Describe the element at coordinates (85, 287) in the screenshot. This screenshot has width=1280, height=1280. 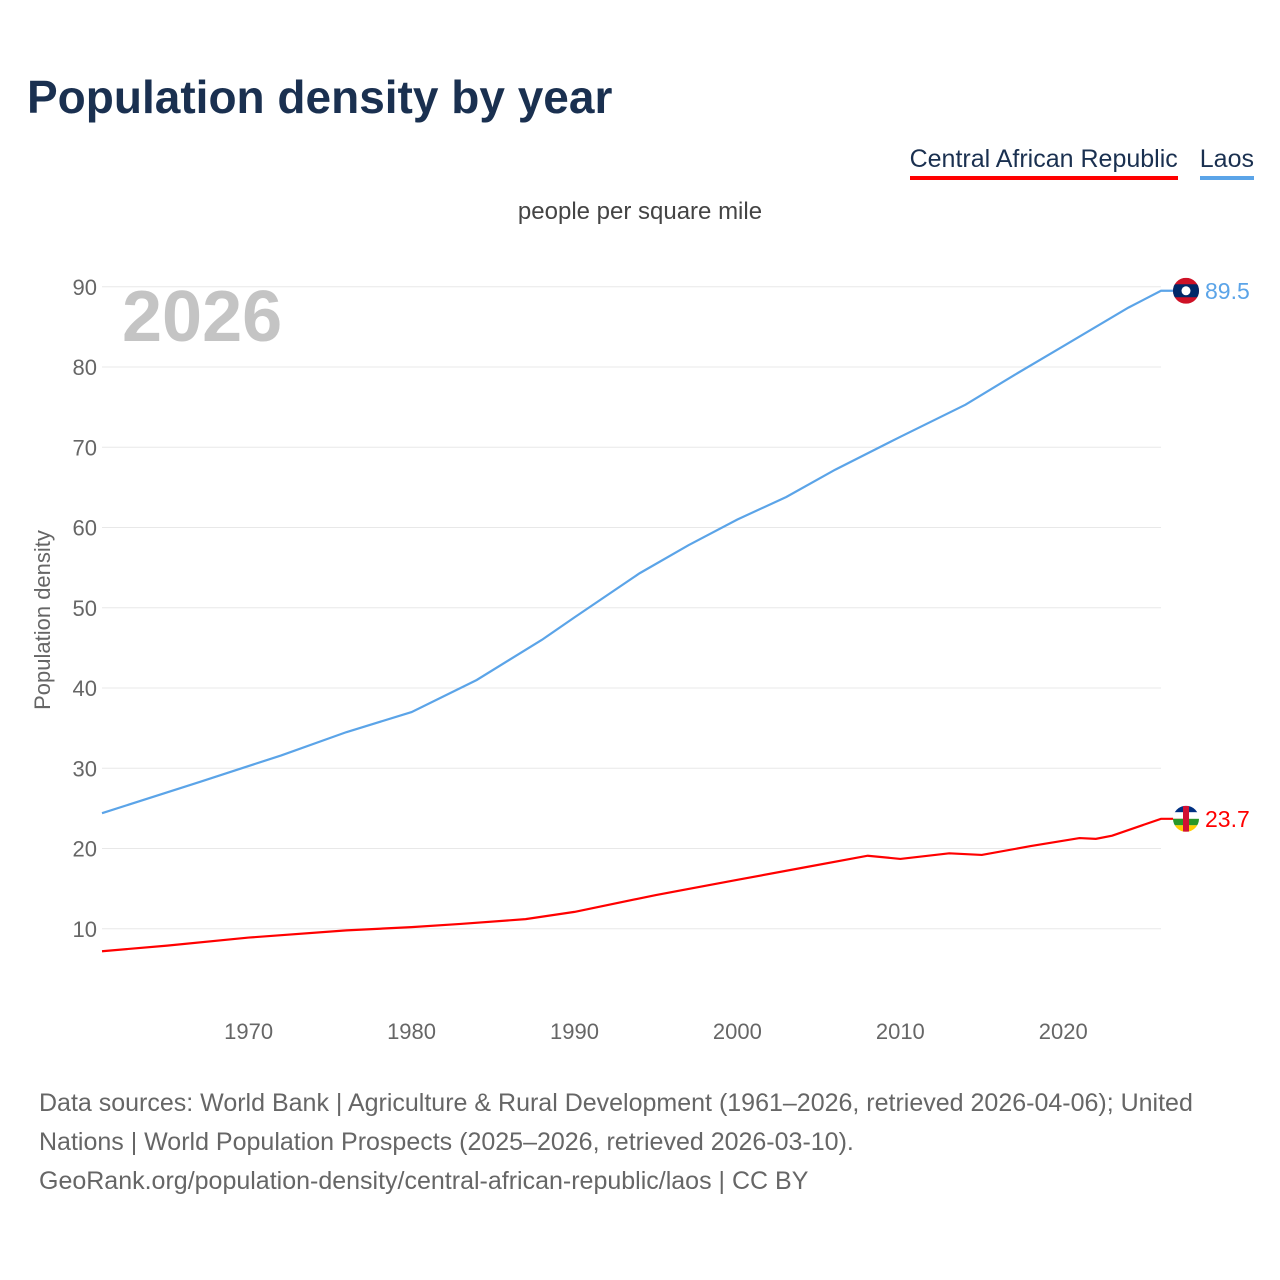
I see `y-tick-label: 90` at that location.